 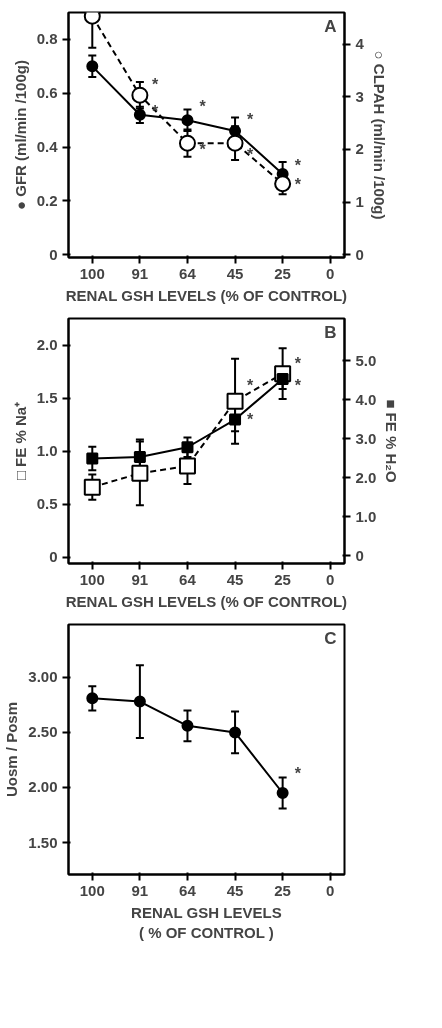 I want to click on y-tick-label: 3.00, so click(x=43, y=677).